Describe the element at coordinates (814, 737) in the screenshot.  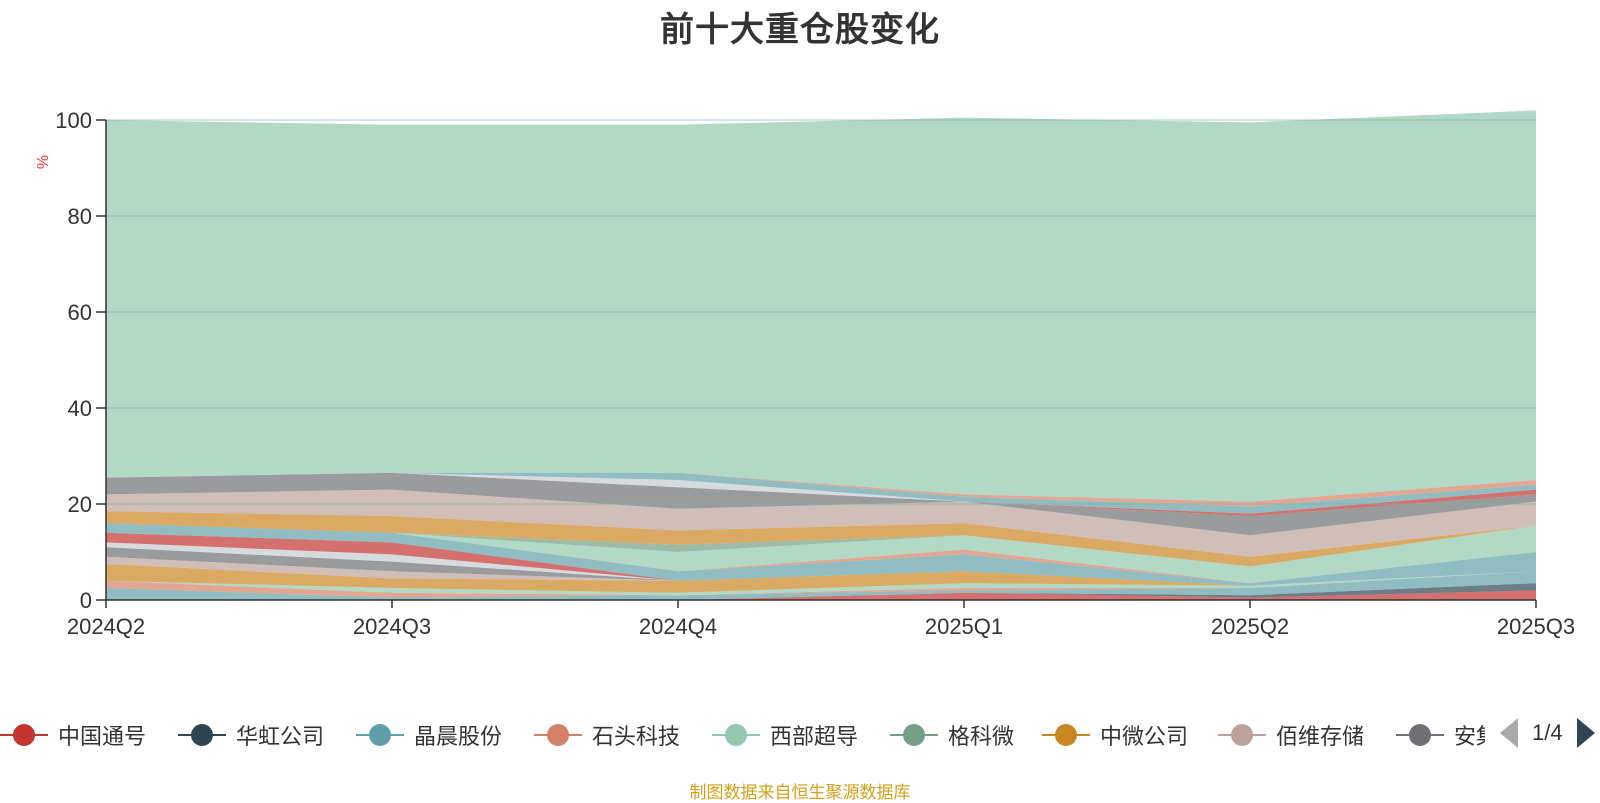
I see `legend-item-label: 西部超导` at that location.